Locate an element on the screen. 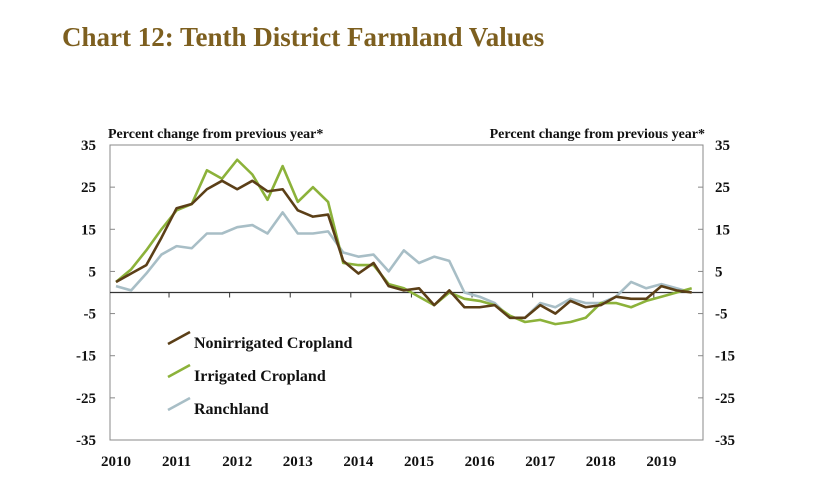  y-tick-label-left: 35 is located at coordinates (88, 146).